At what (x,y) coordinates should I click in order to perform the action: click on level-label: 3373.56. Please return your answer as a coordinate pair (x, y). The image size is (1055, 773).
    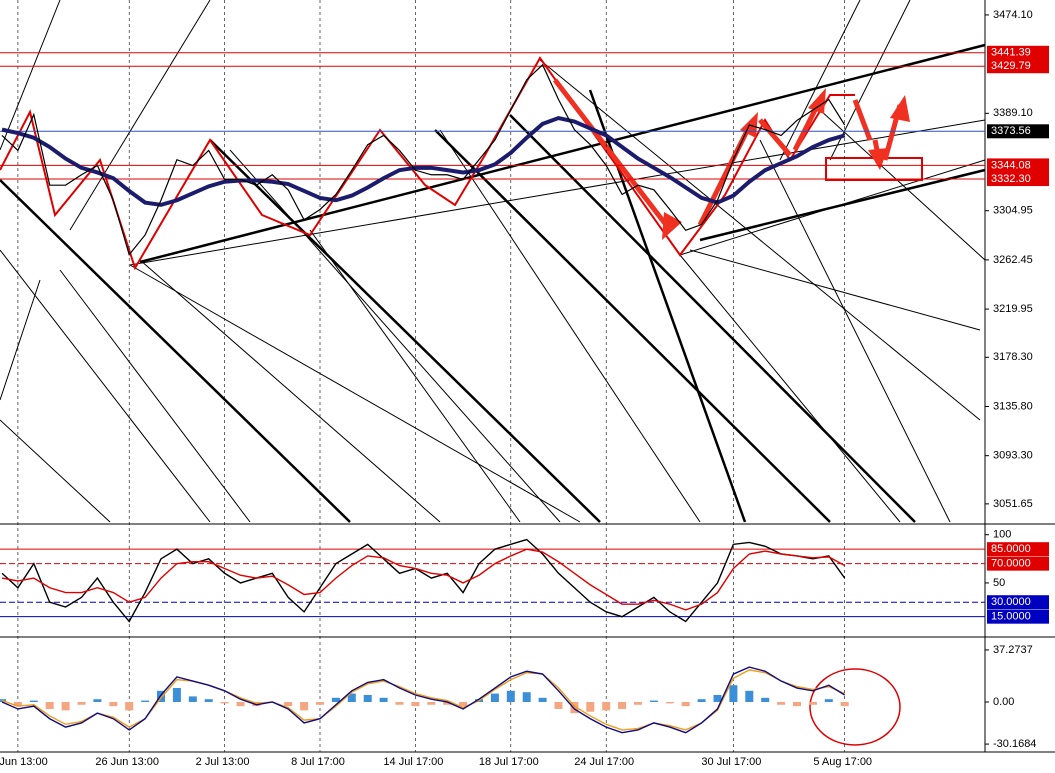
    Looking at the image, I should click on (1011, 131).